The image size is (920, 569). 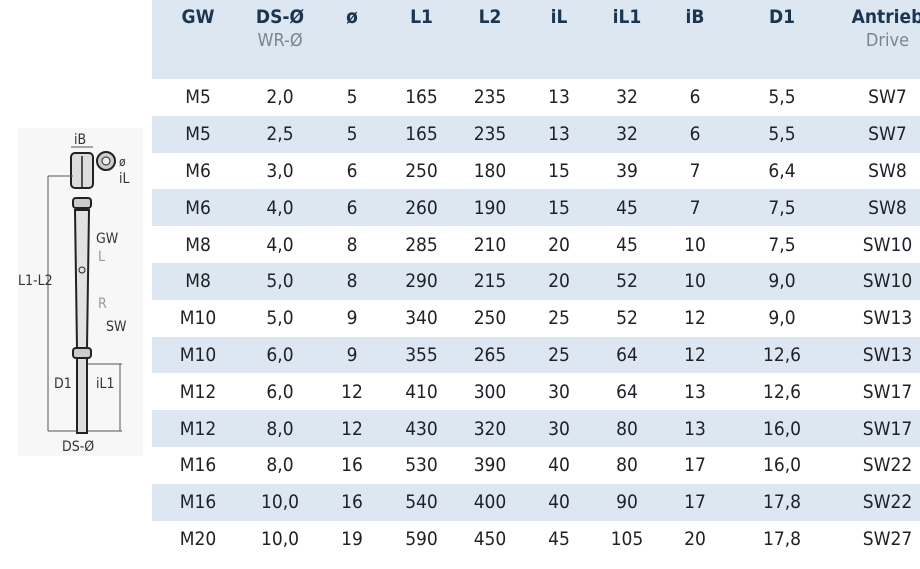 I want to click on table-cell: 390, so click(x=490, y=465).